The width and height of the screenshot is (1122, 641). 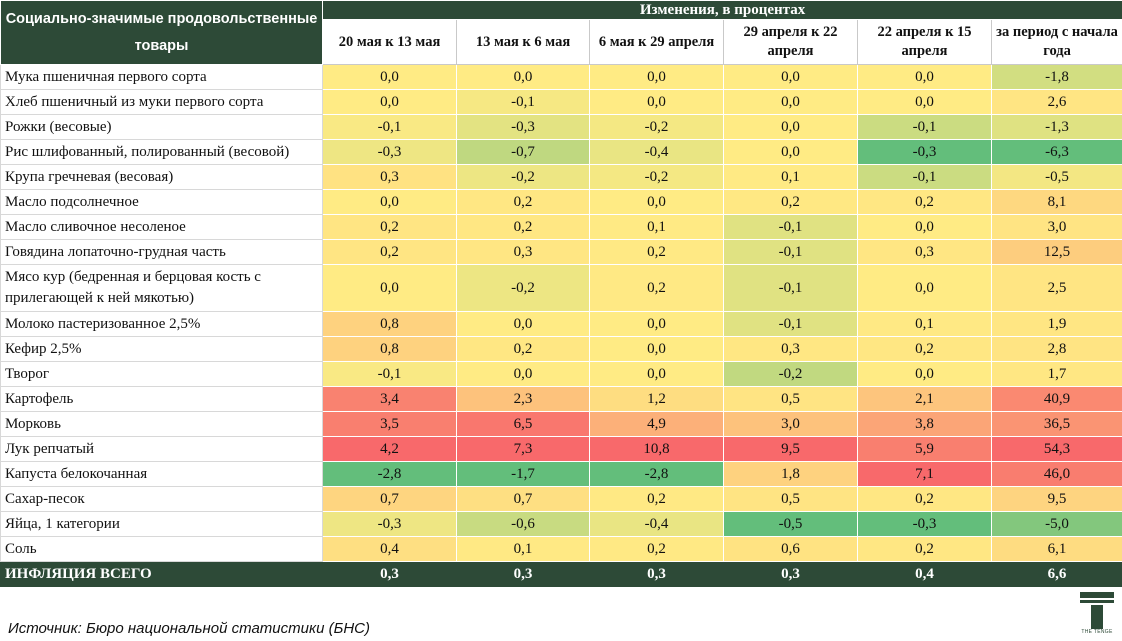 What do you see at coordinates (1097, 632) in the screenshot?
I see `logo-text: THE TENGE` at bounding box center [1097, 632].